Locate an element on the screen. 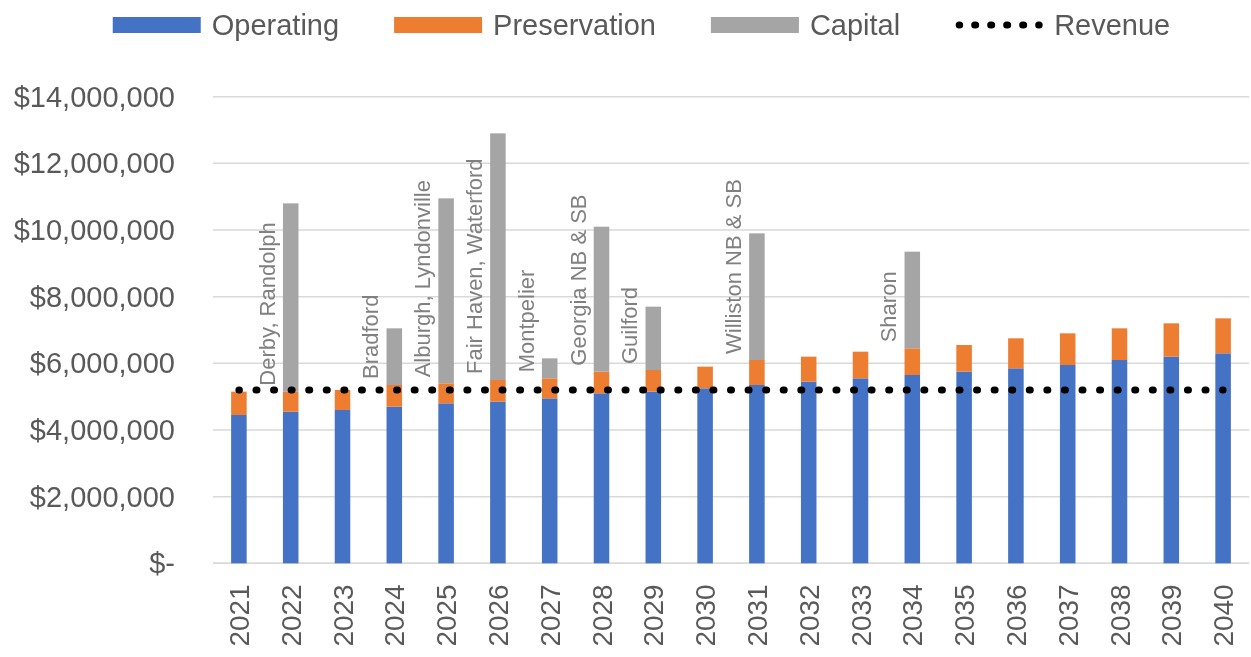 The width and height of the screenshot is (1251, 657). legend-label: Operating is located at coordinates (275, 25).